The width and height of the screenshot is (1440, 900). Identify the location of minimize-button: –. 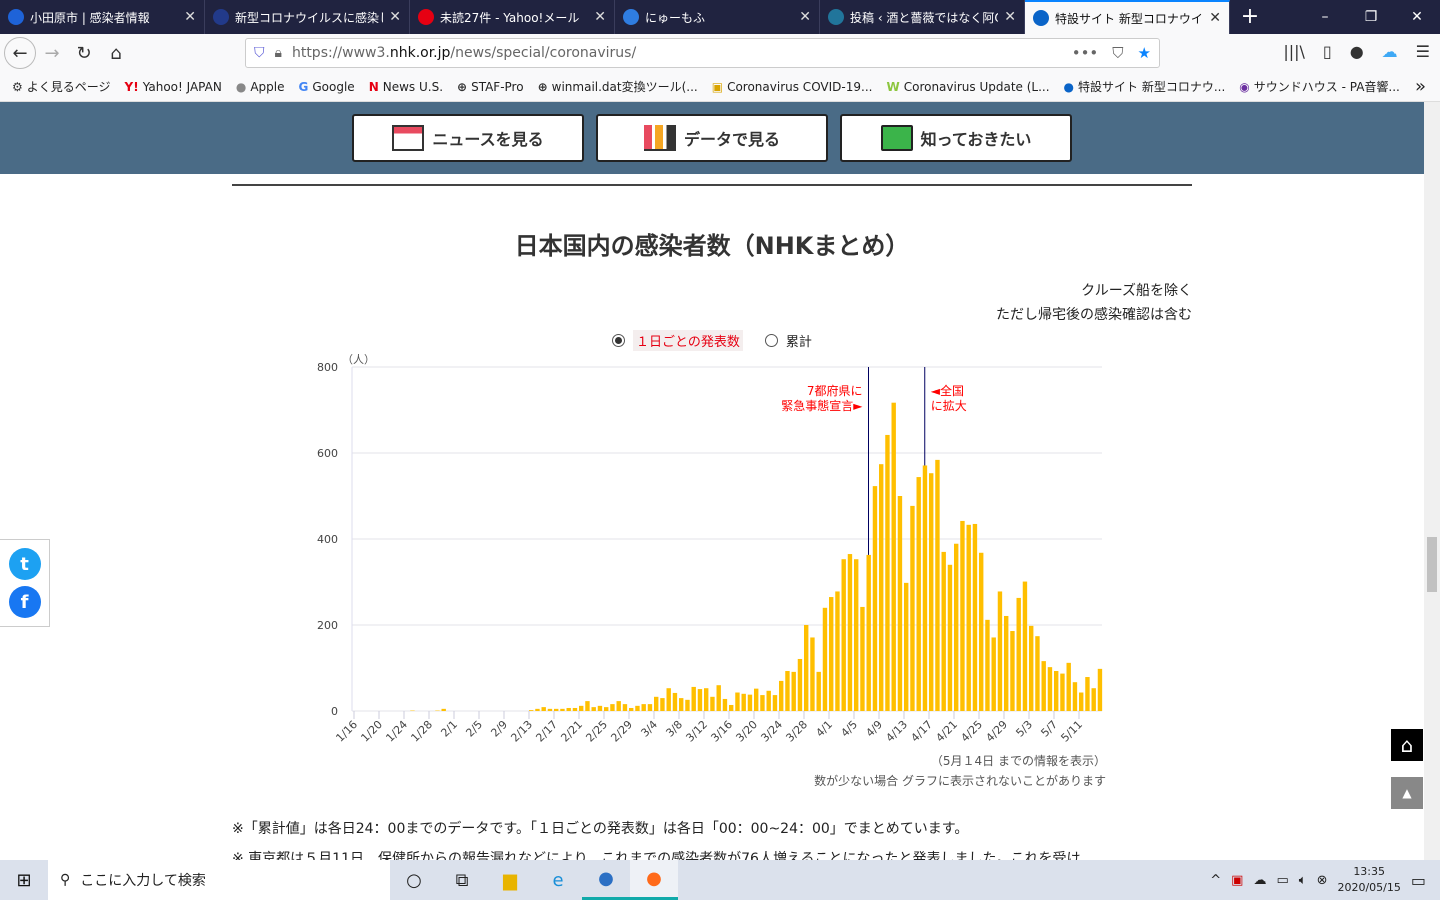
(1325, 17).